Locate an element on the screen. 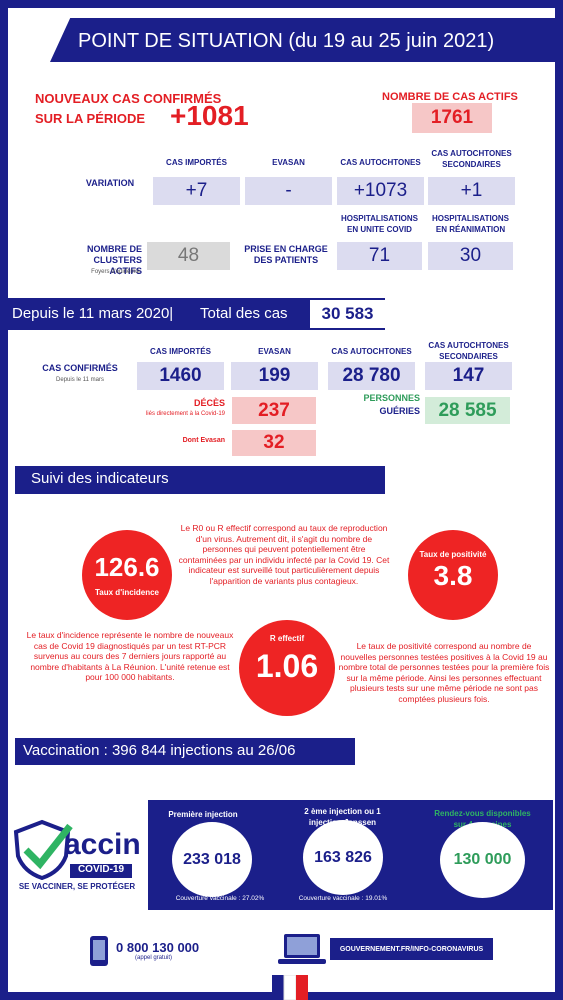 The height and width of the screenshot is (1000, 563). phone-icon is located at coordinates (99, 951).